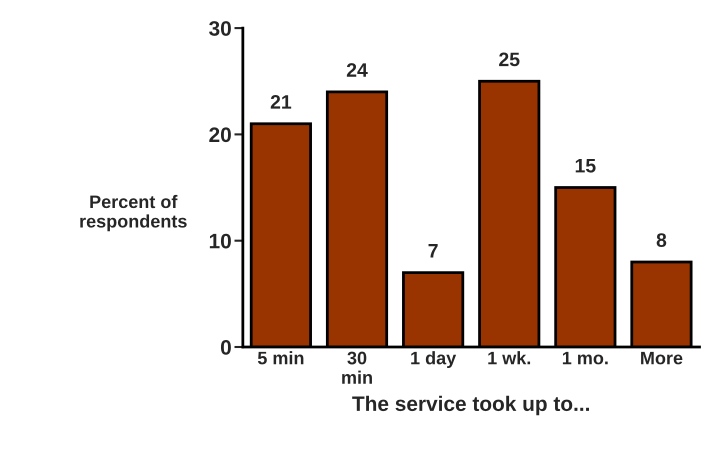 The height and width of the screenshot is (453, 708). What do you see at coordinates (661, 240) in the screenshot?
I see `data-label: 8` at bounding box center [661, 240].